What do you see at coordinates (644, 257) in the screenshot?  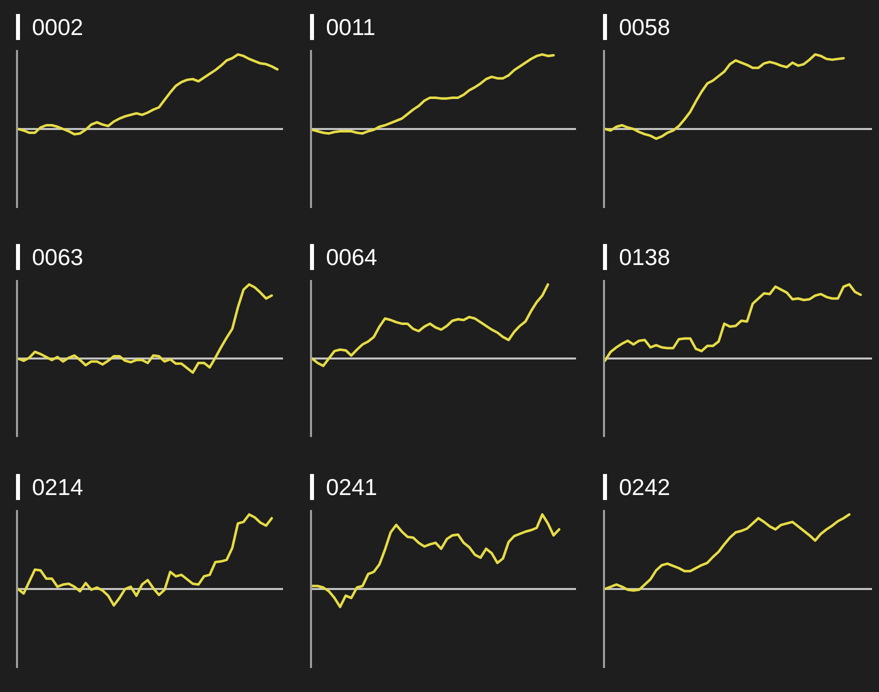 I see `chart-title: 0138` at bounding box center [644, 257].